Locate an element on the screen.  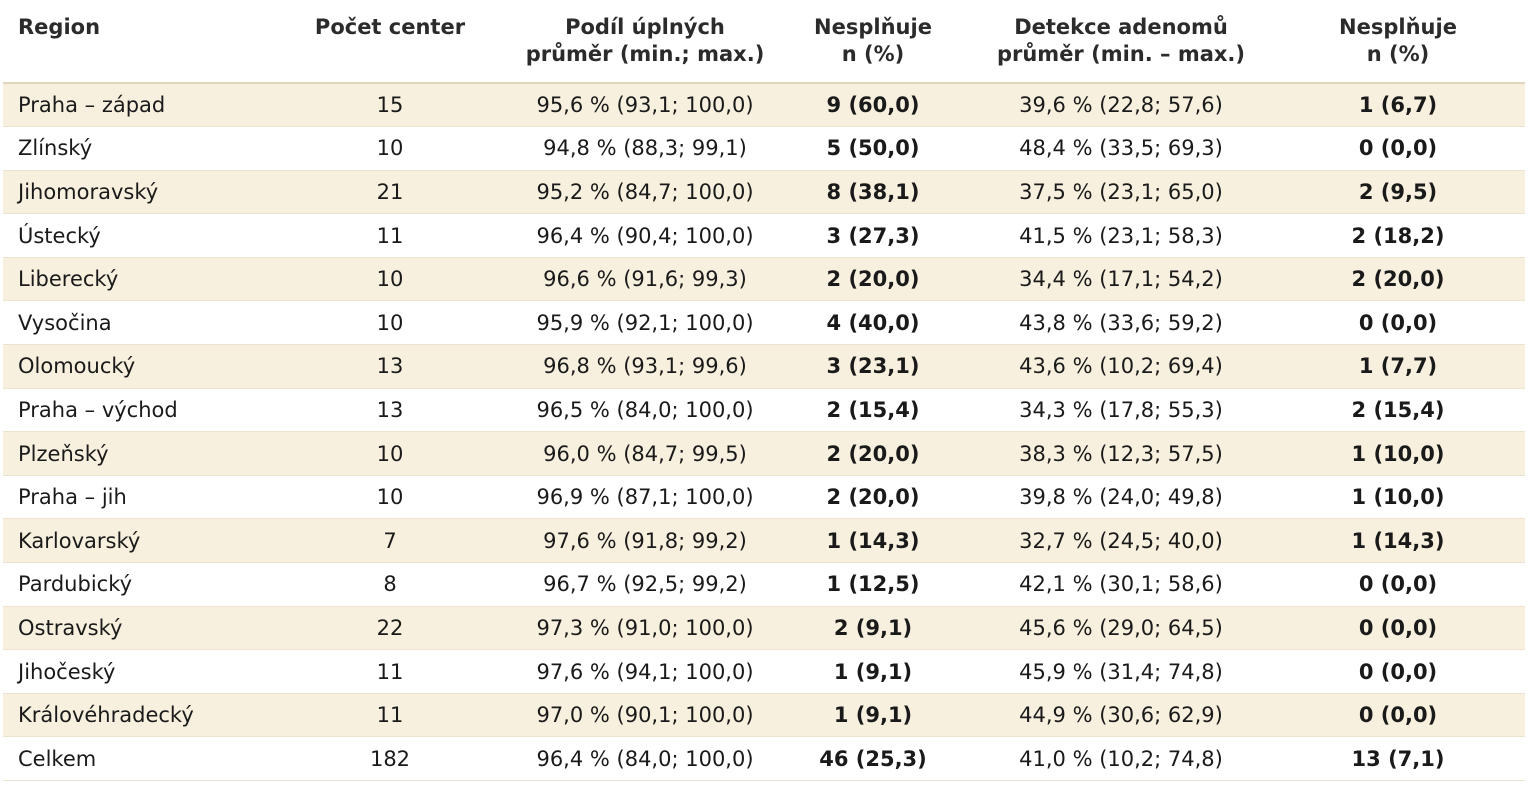
cell-region: Ústecký is located at coordinates (134, 235).